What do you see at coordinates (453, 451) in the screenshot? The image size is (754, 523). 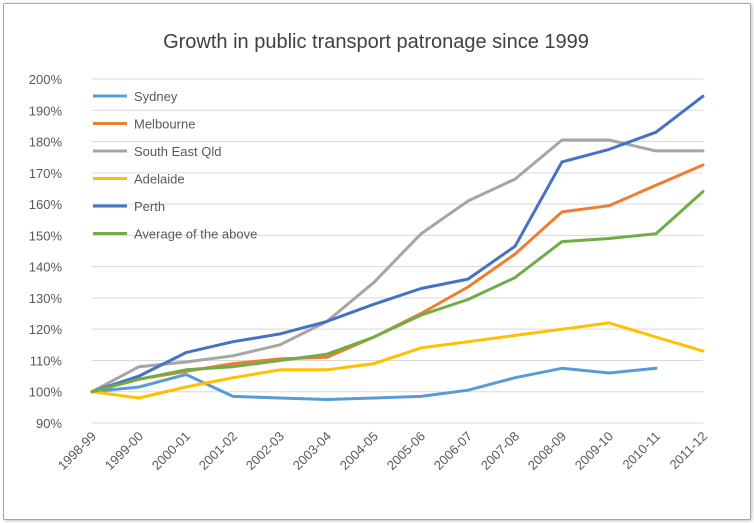 I see `x-tick-label: 2006-07` at bounding box center [453, 451].